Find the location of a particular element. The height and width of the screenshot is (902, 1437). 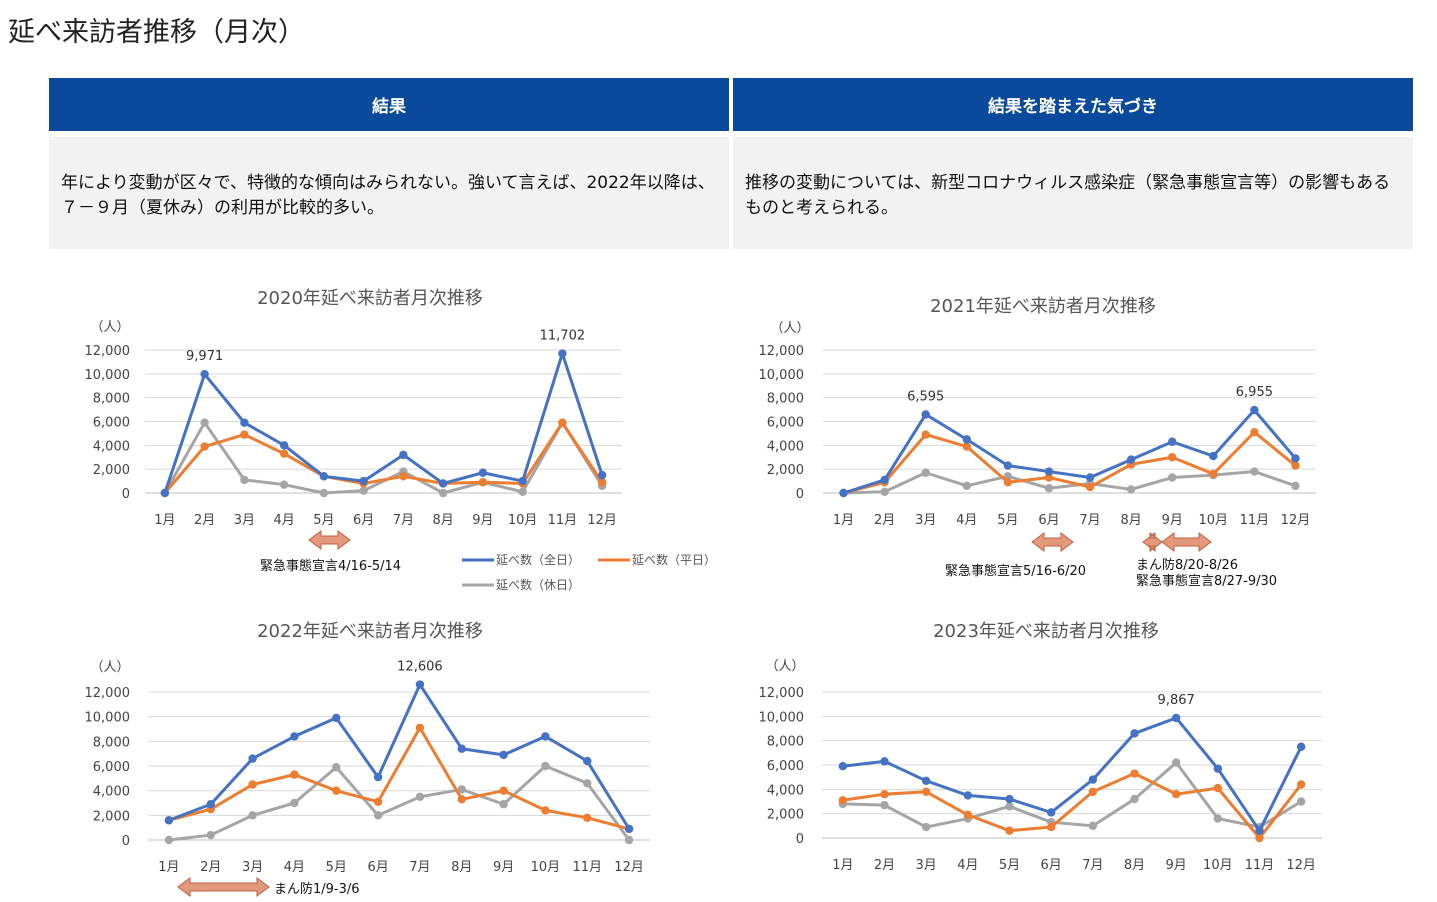

insights-header: 結果を踏まえた気づき is located at coordinates (1073, 104).